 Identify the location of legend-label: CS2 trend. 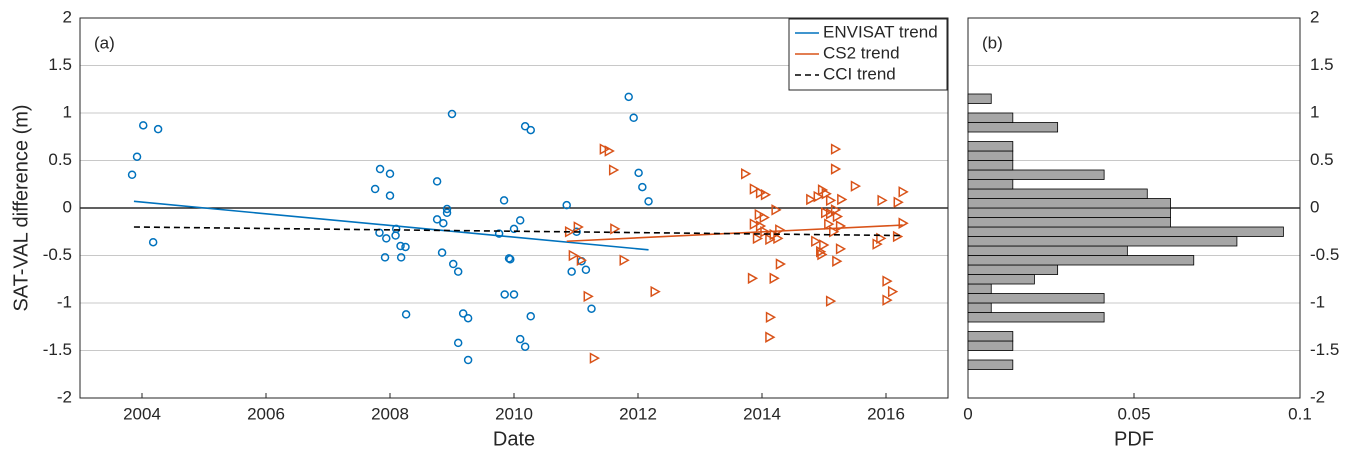
(861, 52).